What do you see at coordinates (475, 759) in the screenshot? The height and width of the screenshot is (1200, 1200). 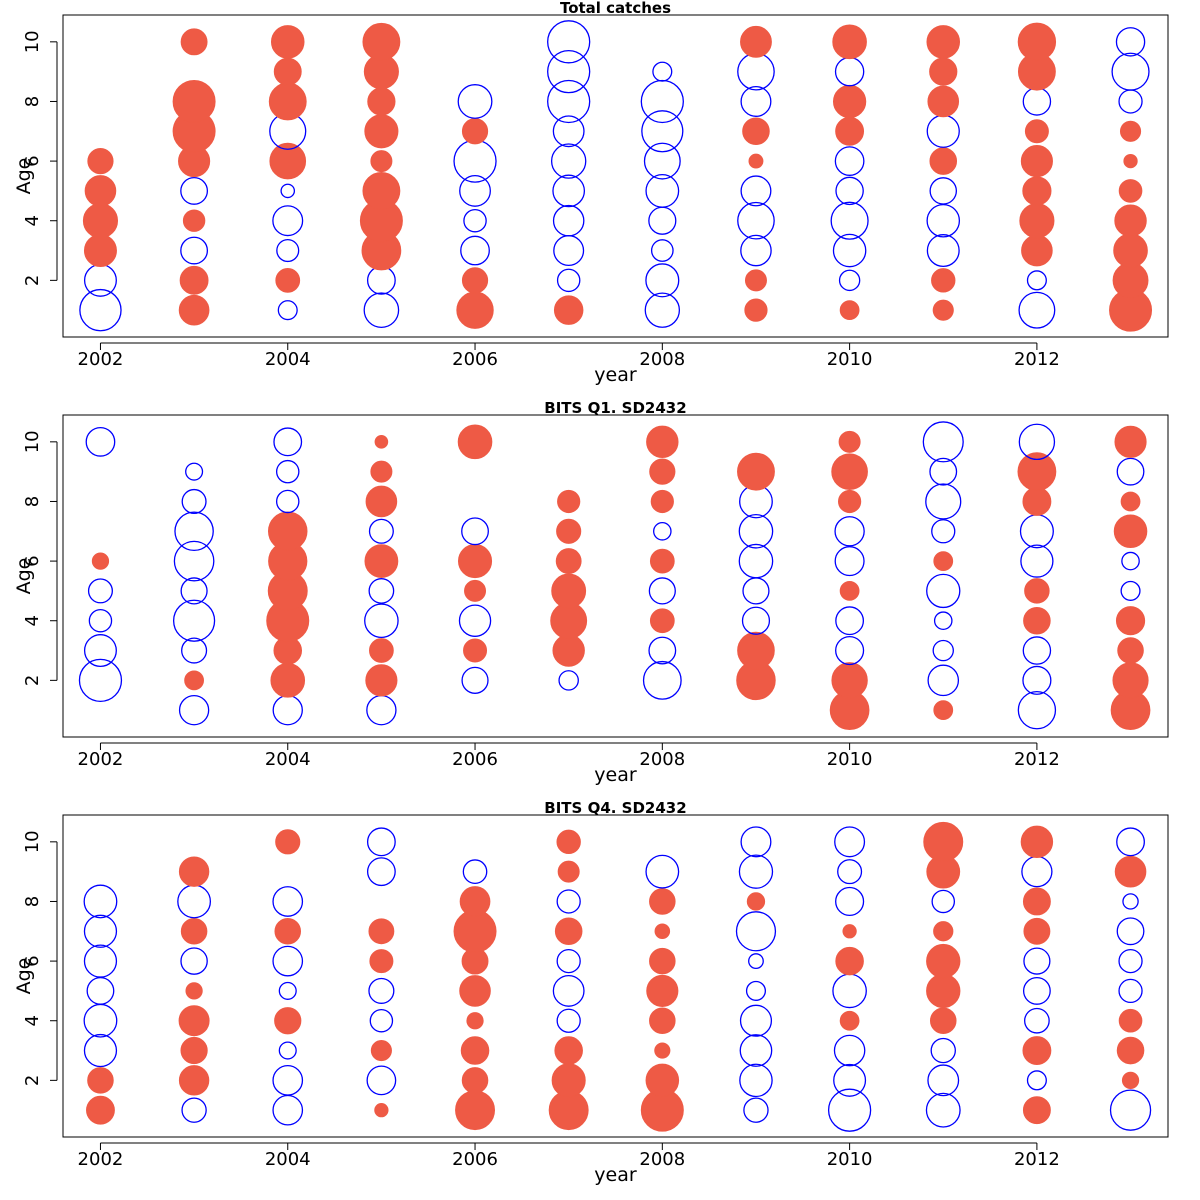 I see `x-tick-label: 2006` at bounding box center [475, 759].